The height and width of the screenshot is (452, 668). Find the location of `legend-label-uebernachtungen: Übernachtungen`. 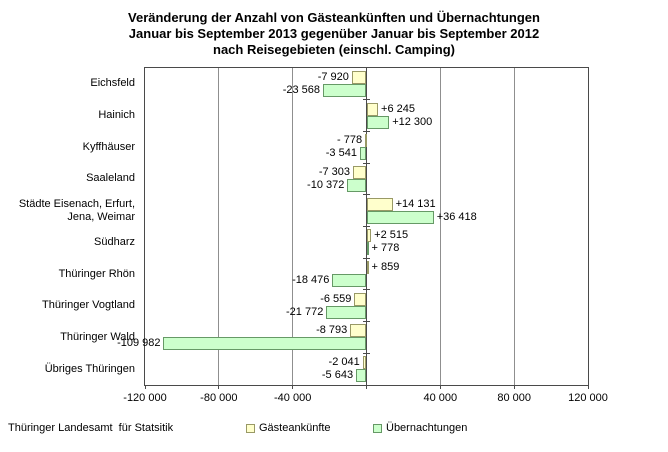

legend-label-uebernachtungen: Übernachtungen is located at coordinates (427, 428).